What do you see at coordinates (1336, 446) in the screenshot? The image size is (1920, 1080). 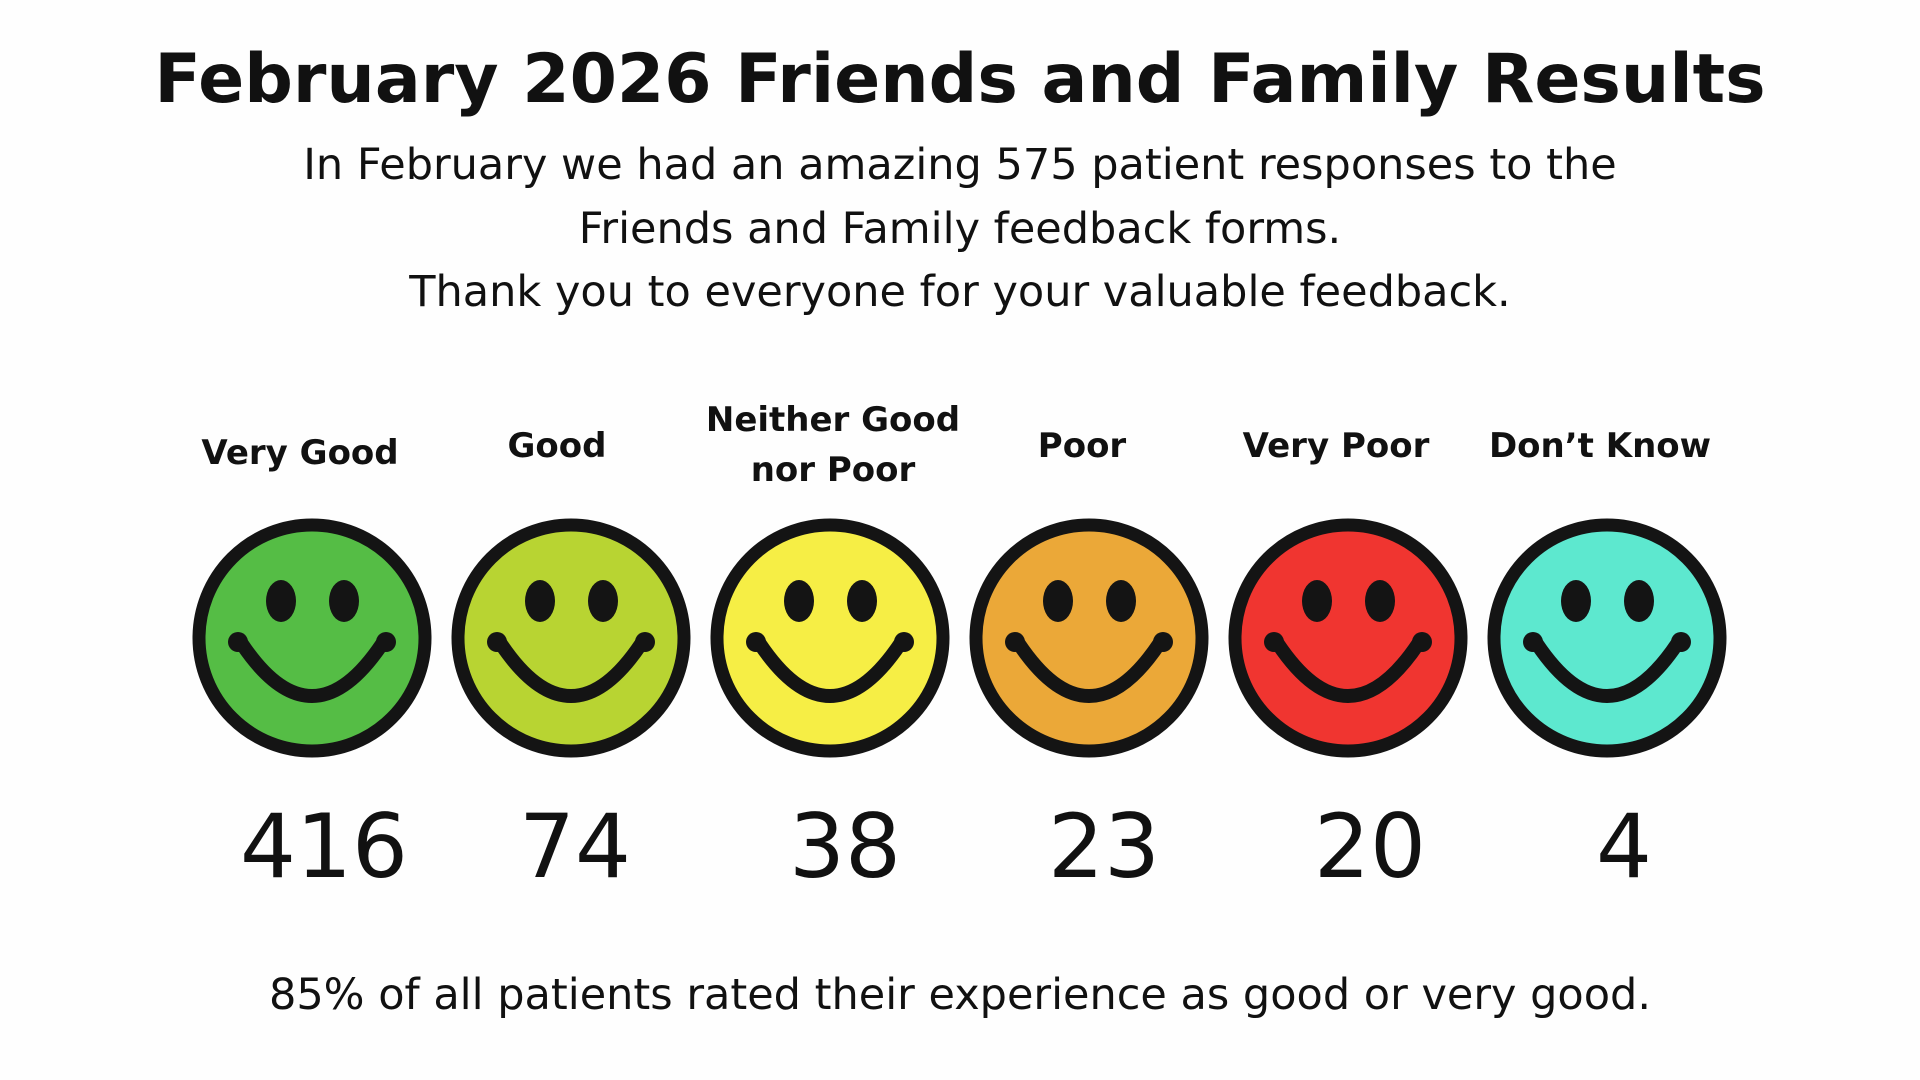 I see `rating-label-very-poor: Very Poor` at bounding box center [1336, 446].